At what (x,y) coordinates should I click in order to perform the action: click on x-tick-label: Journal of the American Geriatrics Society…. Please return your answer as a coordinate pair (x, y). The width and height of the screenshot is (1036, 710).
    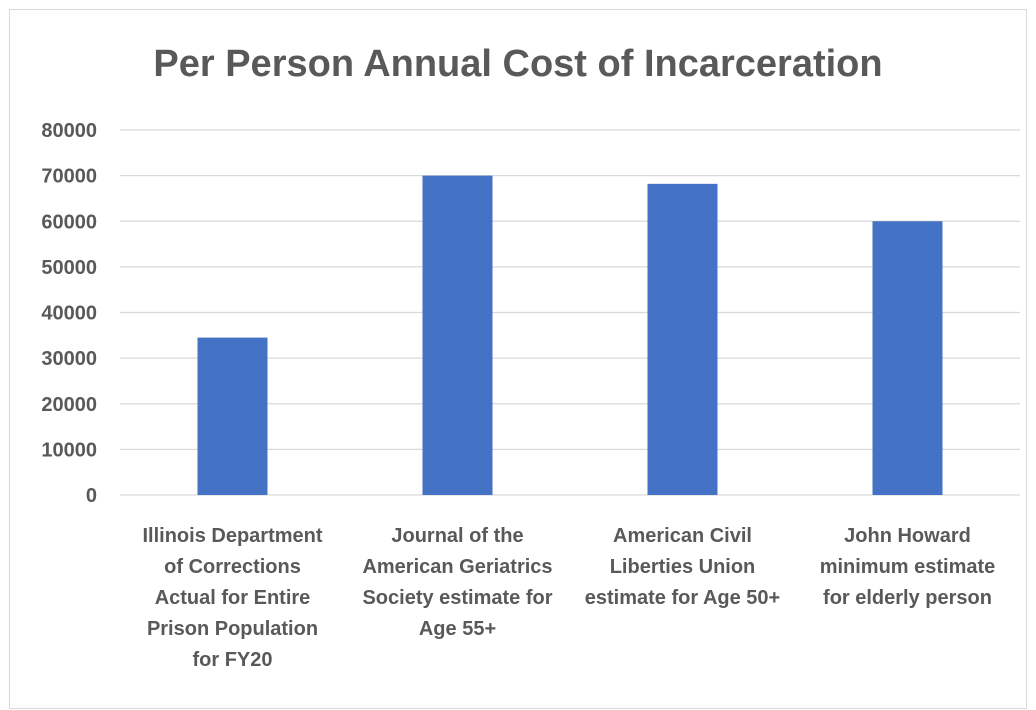
    Looking at the image, I should click on (457, 582).